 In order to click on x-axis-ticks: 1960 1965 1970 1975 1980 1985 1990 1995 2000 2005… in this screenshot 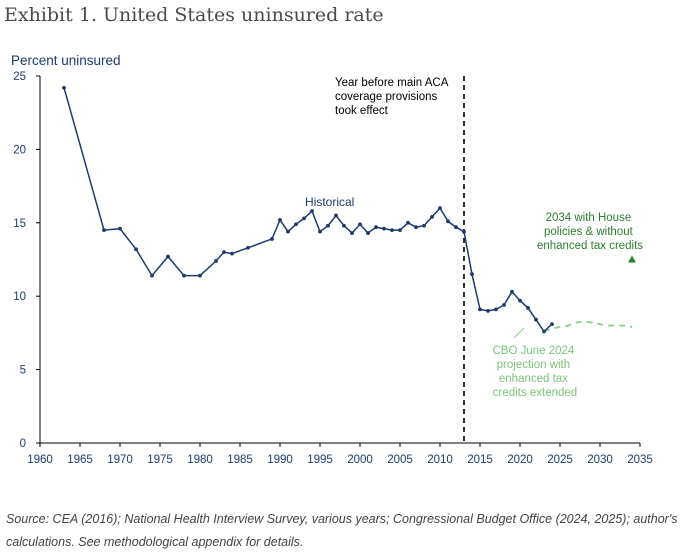, I will do `click(340, 454)`.